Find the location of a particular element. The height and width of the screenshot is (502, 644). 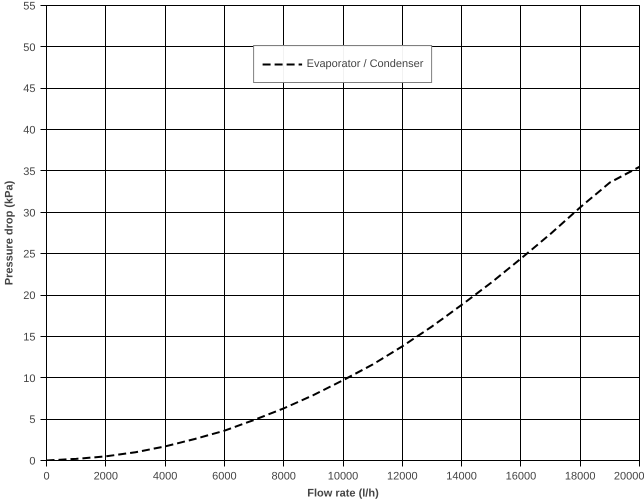

y-tick-label: 10 is located at coordinates (29, 378).